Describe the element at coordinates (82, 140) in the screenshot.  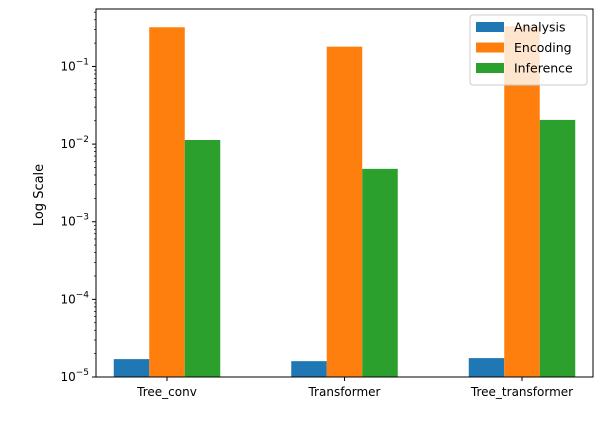
I see `y-tick-label-exponent: −2` at that location.